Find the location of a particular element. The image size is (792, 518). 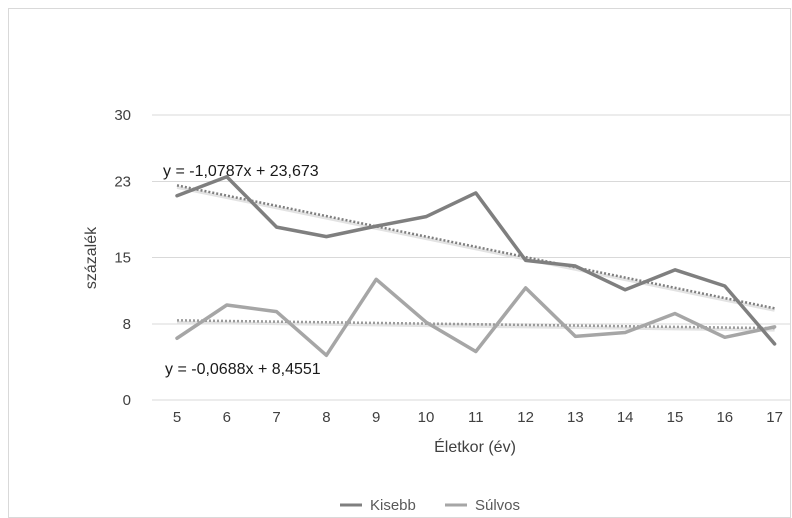

x-tick-labels: 5 6 7 8 9 10 11 12 13 14 15 16 17 is located at coordinates (478, 417).